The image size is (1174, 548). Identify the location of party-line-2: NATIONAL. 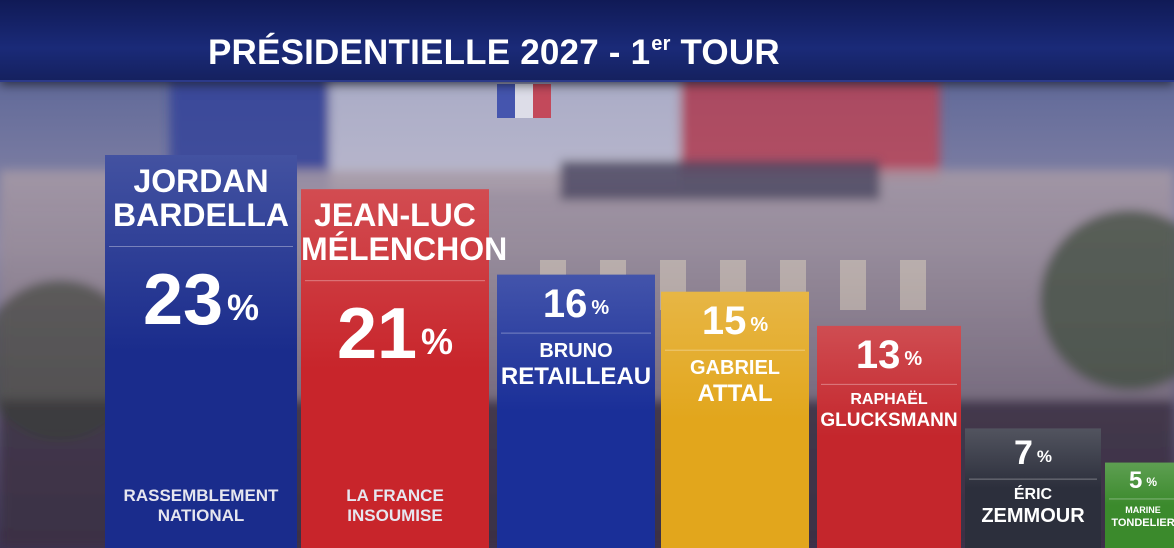
(201, 516).